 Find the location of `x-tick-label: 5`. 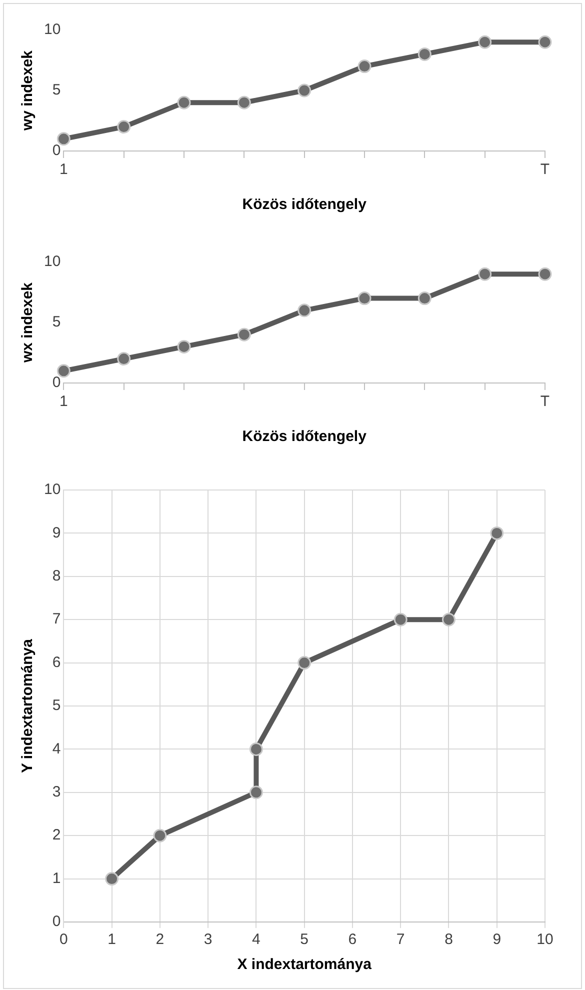

x-tick-label: 5 is located at coordinates (304, 939).